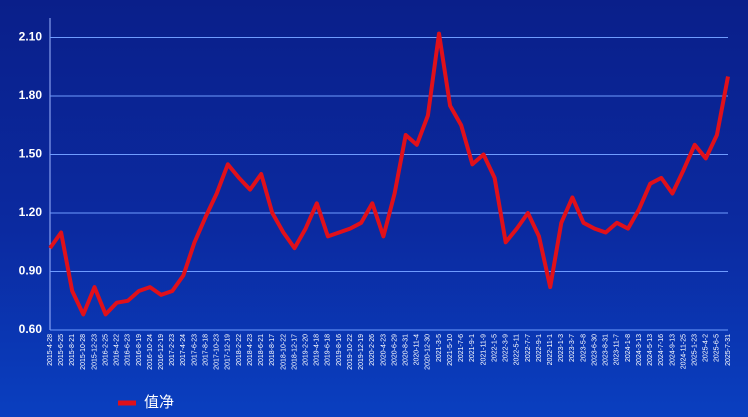 This screenshot has height=417, width=748. I want to click on y-tick-label: 0.60, so click(31, 329).